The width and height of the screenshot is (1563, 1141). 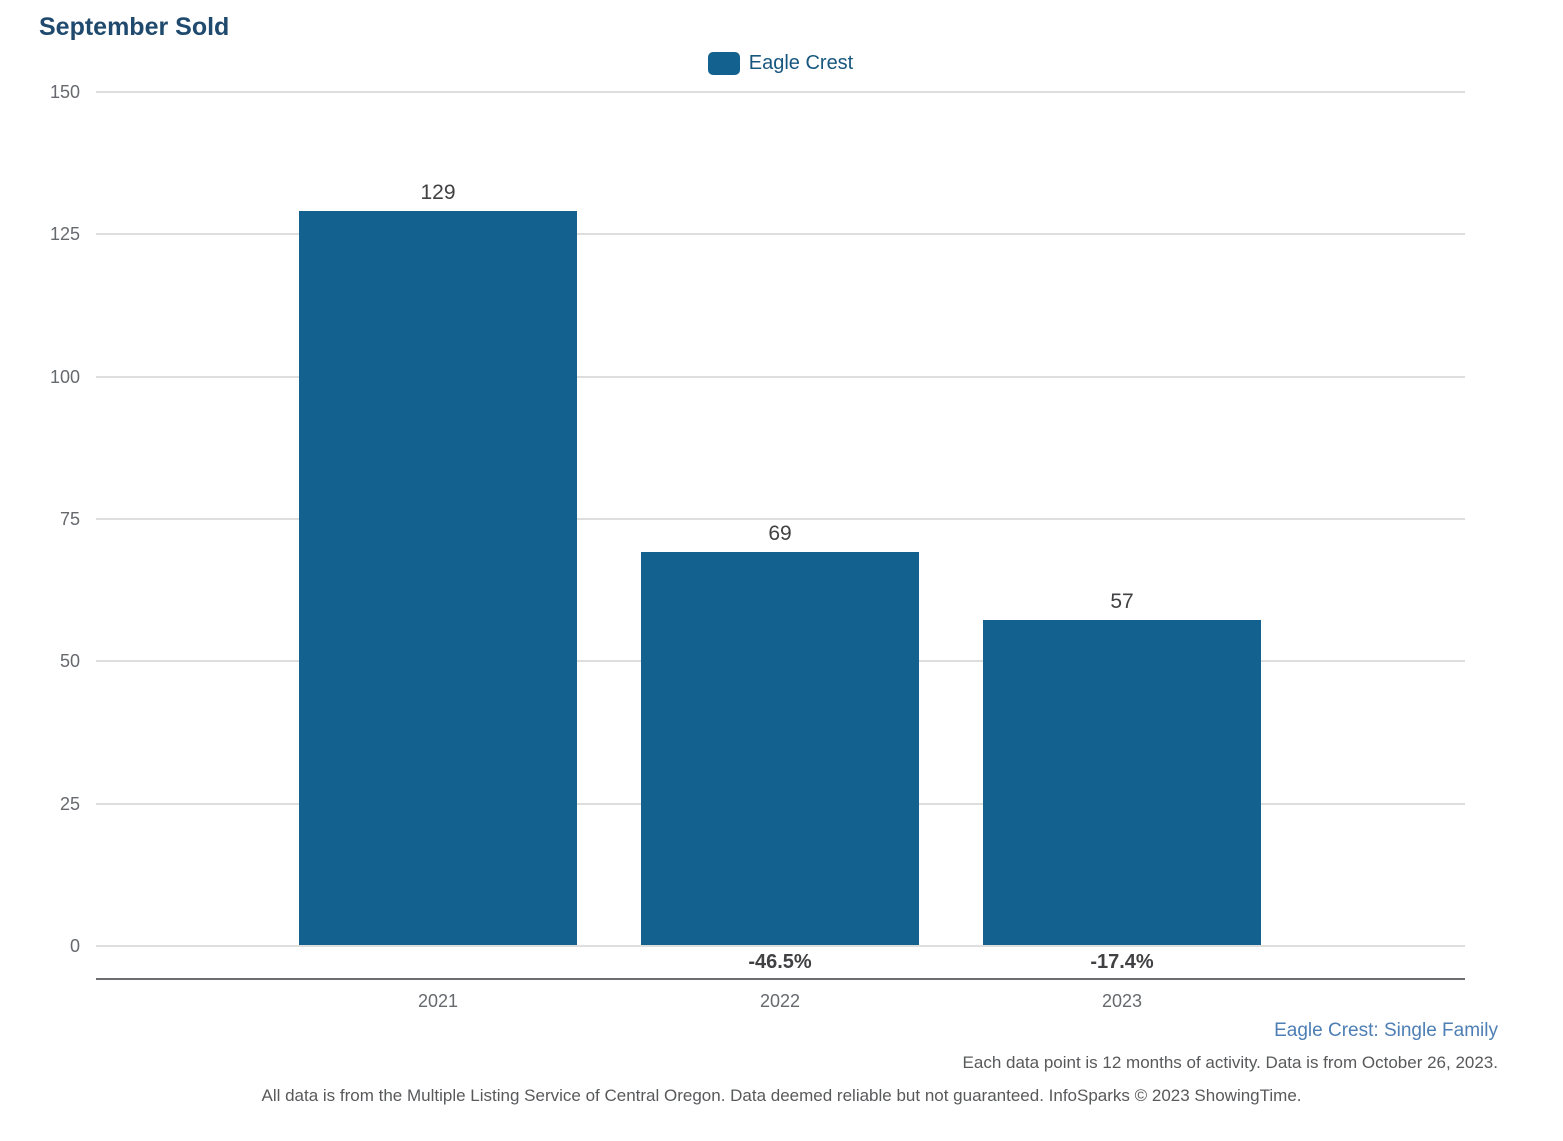 I want to click on x-axis-line, so click(x=780, y=979).